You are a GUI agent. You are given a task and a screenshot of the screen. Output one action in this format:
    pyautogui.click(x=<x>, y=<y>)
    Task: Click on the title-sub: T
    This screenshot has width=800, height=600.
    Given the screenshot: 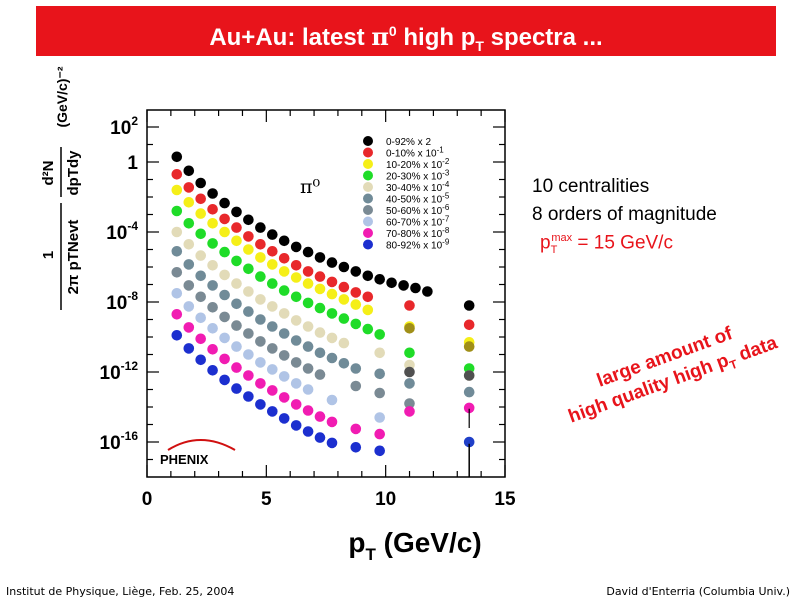 What is the action you would take?
    pyautogui.click(x=479, y=45)
    